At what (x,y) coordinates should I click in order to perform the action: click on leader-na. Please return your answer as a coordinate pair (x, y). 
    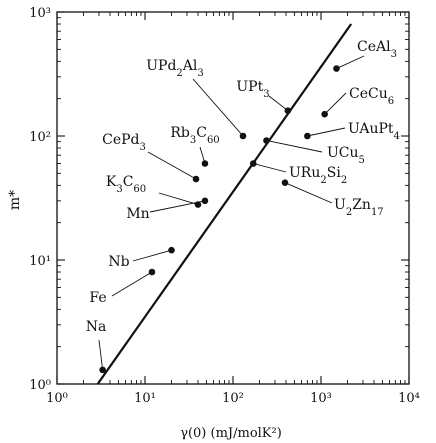
    Looking at the image, I should click on (101, 354).